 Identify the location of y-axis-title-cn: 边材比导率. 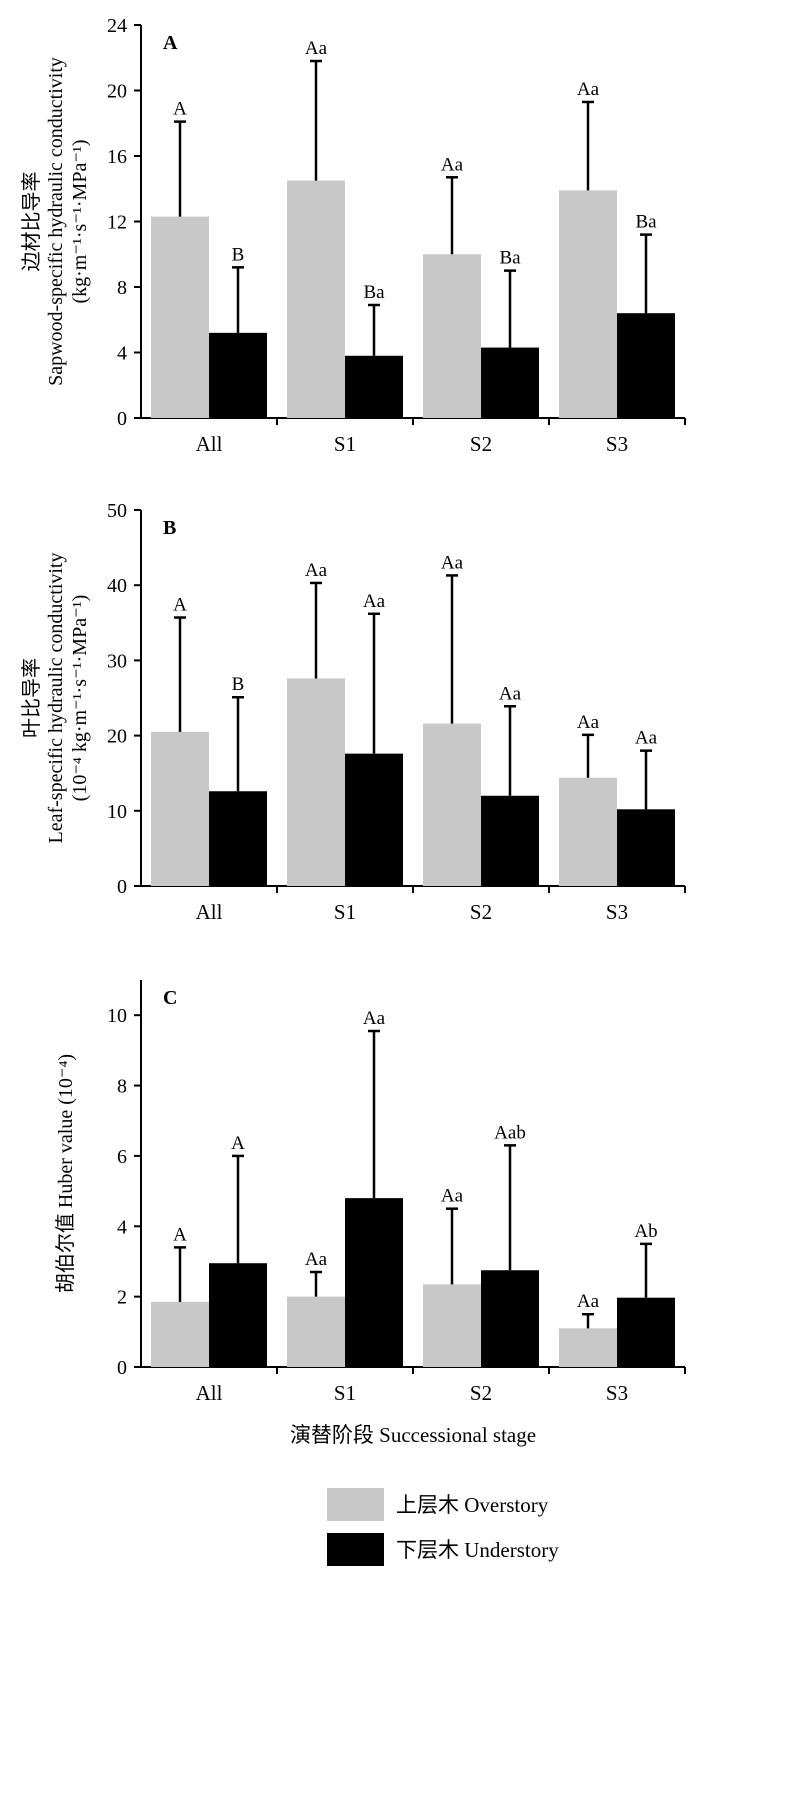
(31, 222).